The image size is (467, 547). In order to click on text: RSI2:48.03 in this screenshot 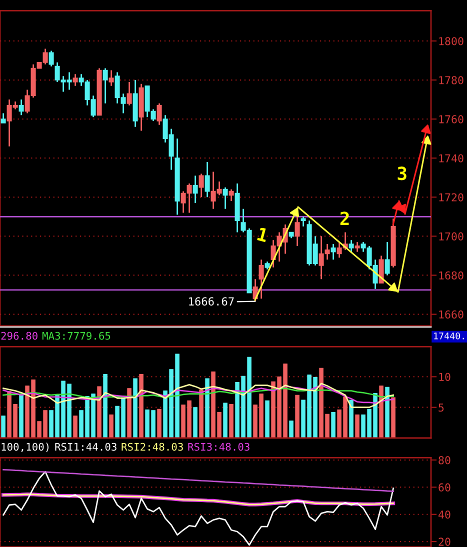, I will do `click(152, 446)`.